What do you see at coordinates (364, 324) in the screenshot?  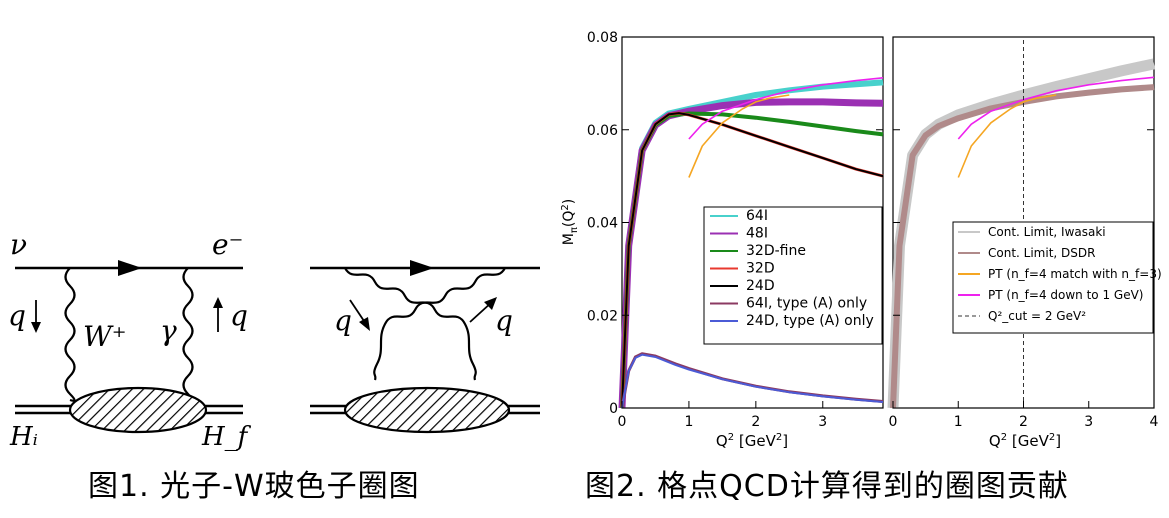 I see `momentum-arrowhead-b-left` at bounding box center [364, 324].